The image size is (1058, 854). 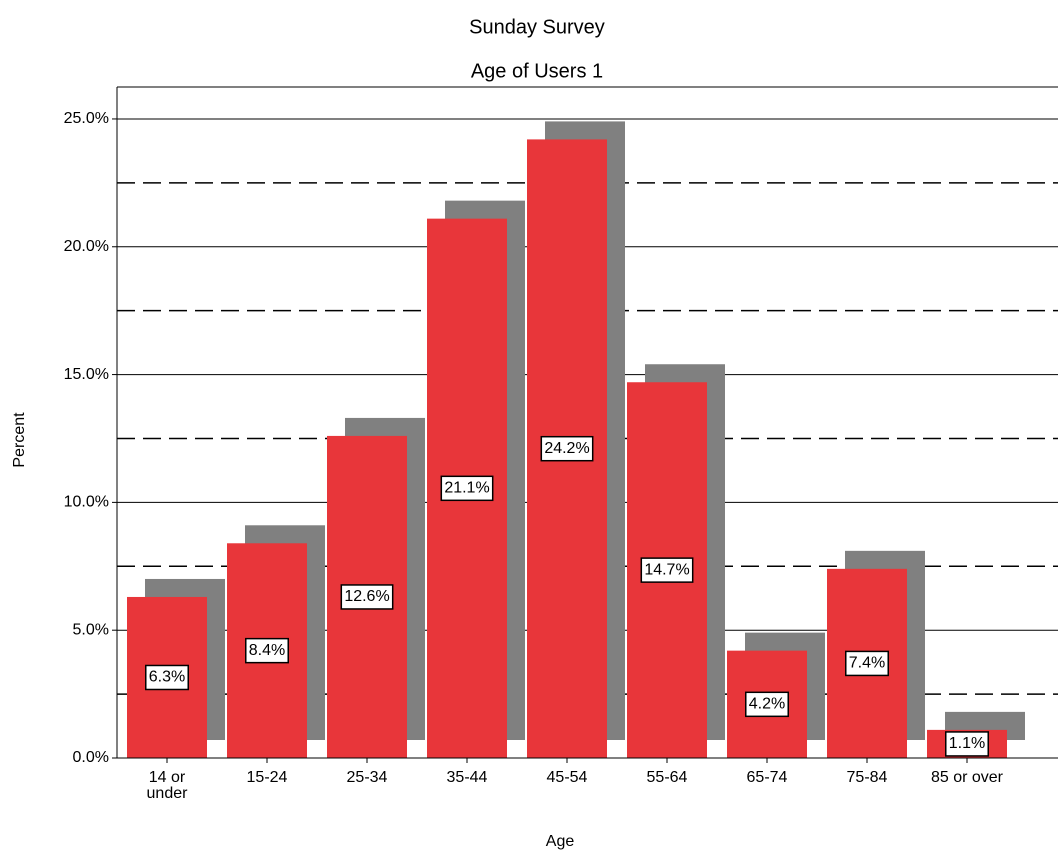 I want to click on chart-subtitle: Age of Users 1, so click(x=537, y=71).